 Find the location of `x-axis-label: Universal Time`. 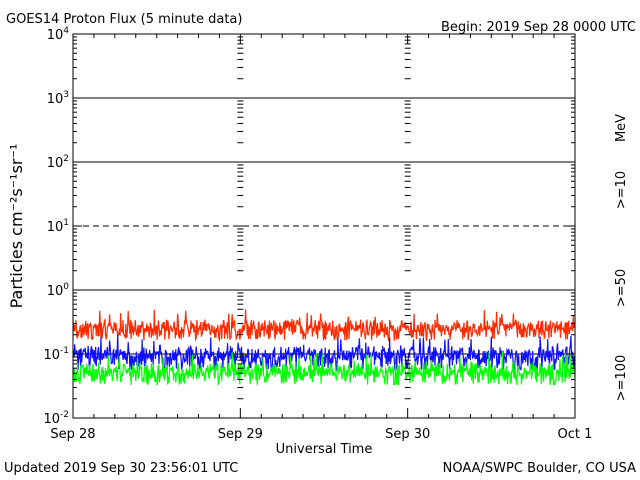

x-axis-label: Universal Time is located at coordinates (324, 449).